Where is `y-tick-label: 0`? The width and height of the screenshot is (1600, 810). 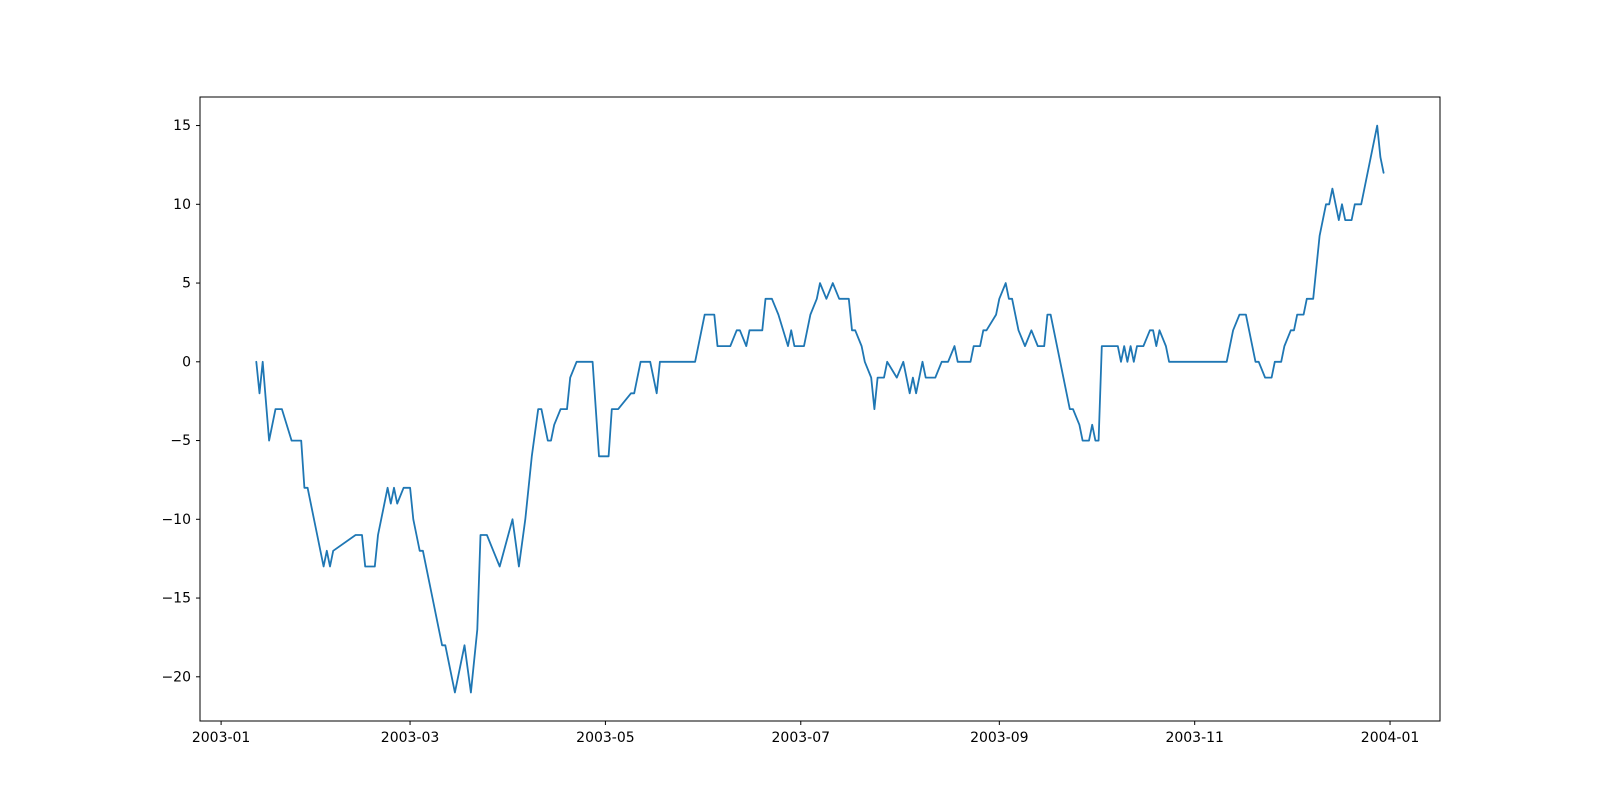
y-tick-label: 0 is located at coordinates (186, 362).